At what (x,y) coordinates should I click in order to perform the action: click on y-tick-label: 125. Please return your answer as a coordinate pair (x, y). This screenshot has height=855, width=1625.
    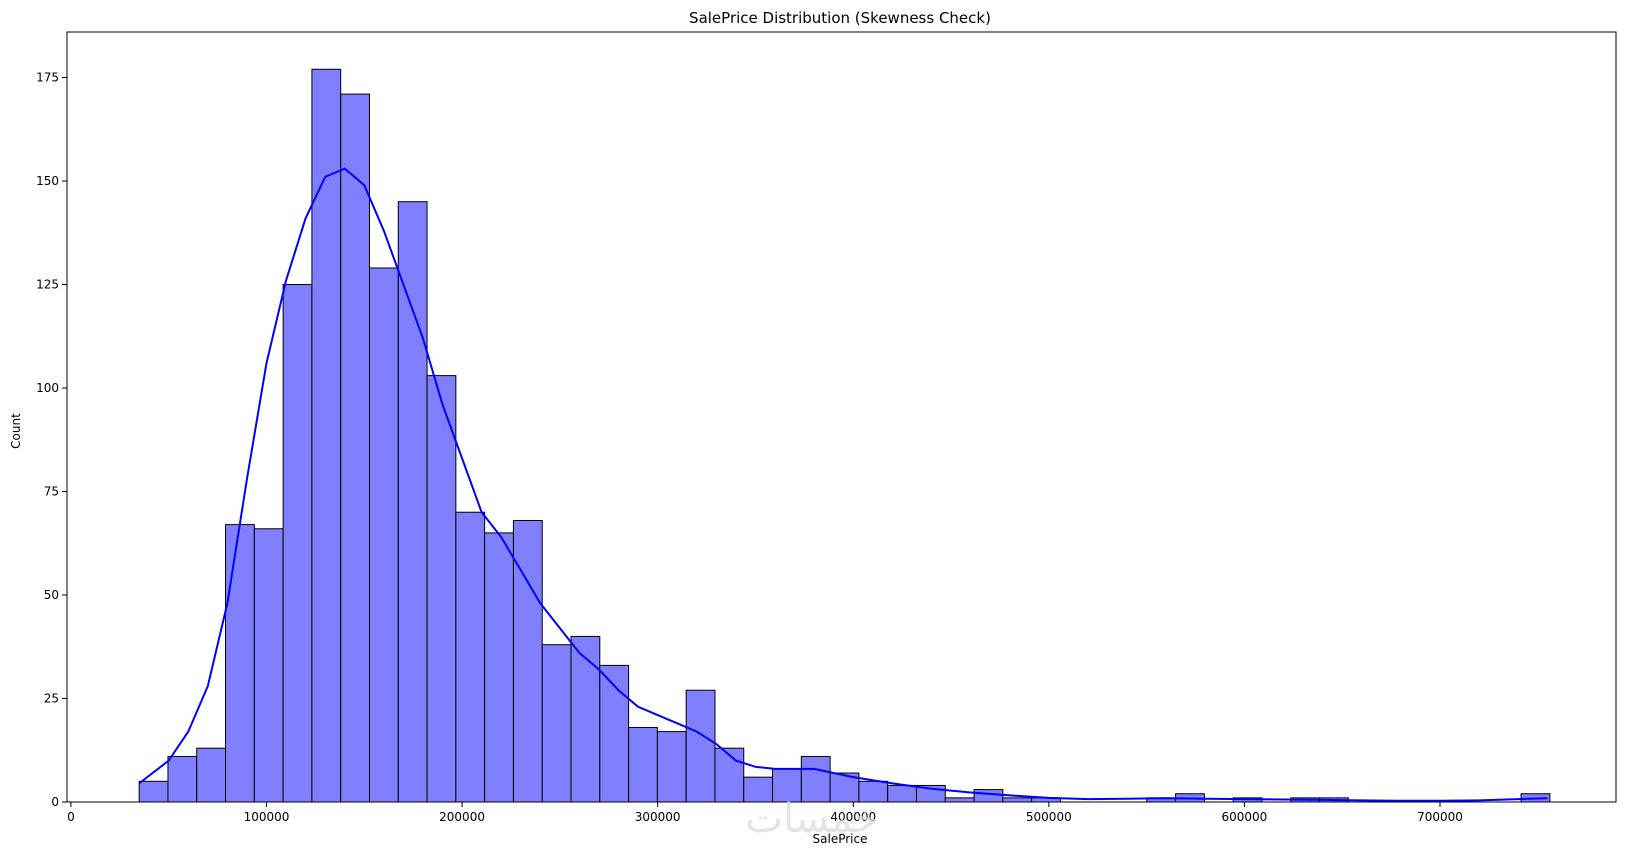
    Looking at the image, I should click on (47, 285).